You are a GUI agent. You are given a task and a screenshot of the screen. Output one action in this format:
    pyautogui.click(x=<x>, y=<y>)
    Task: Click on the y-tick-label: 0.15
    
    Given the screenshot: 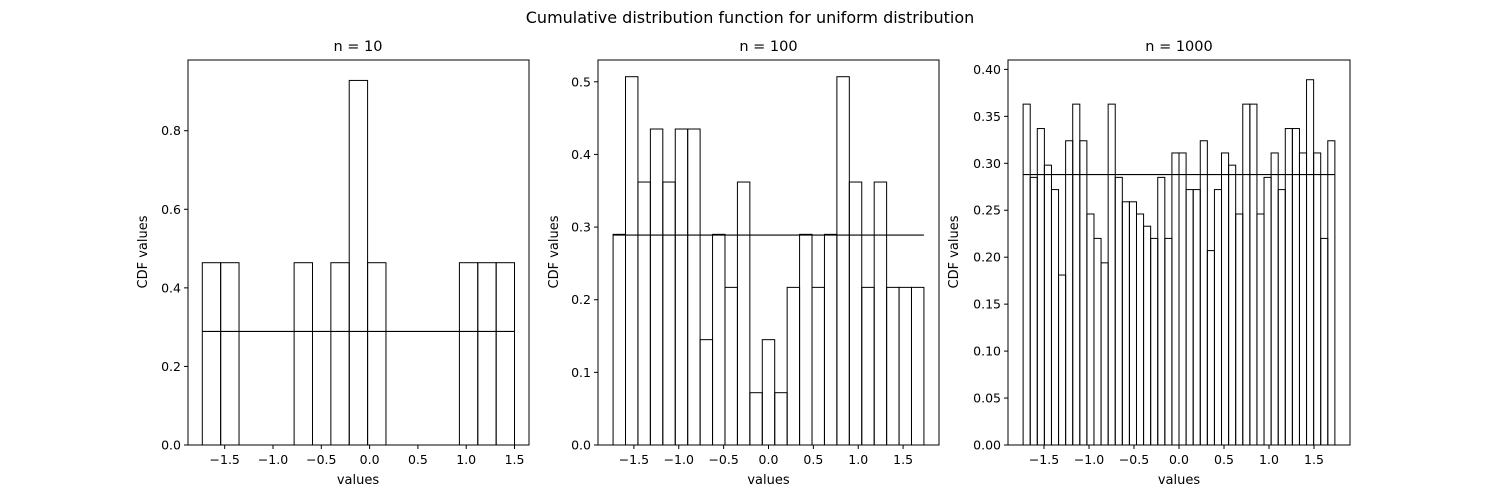 What is the action you would take?
    pyautogui.click(x=987, y=304)
    